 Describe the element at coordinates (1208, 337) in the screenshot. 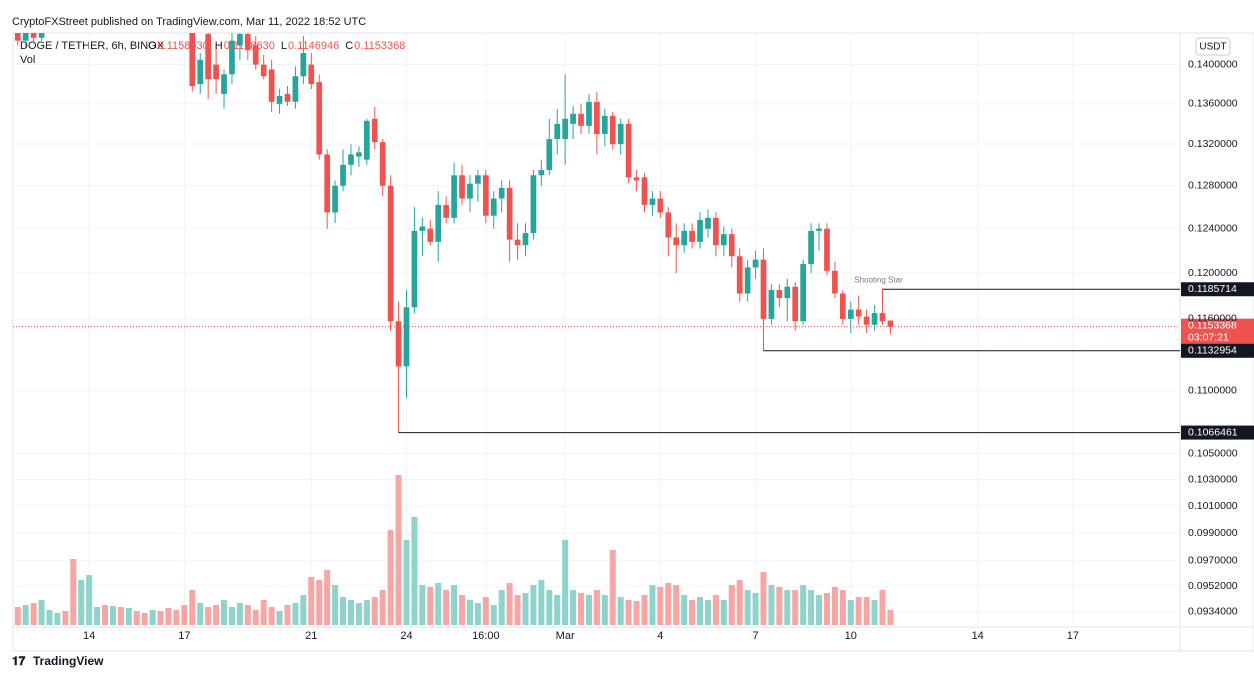

I see `countdown: 03:07:21` at that location.